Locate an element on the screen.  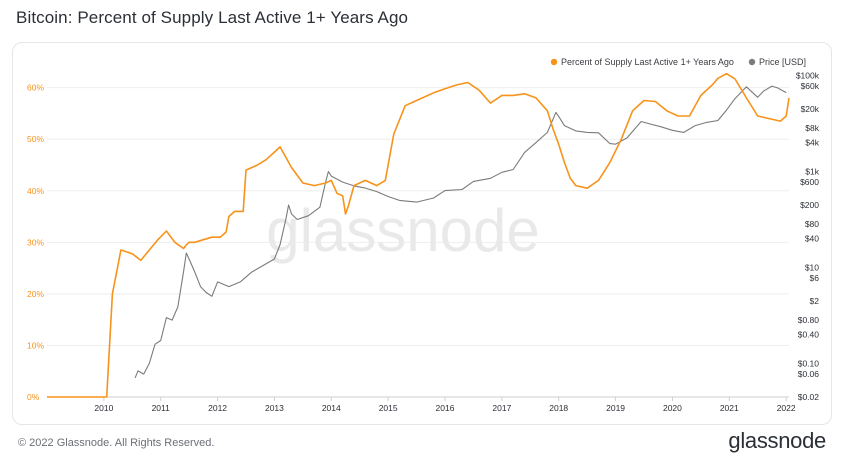
right-tick-label: $0.02 is located at coordinates (809, 397).